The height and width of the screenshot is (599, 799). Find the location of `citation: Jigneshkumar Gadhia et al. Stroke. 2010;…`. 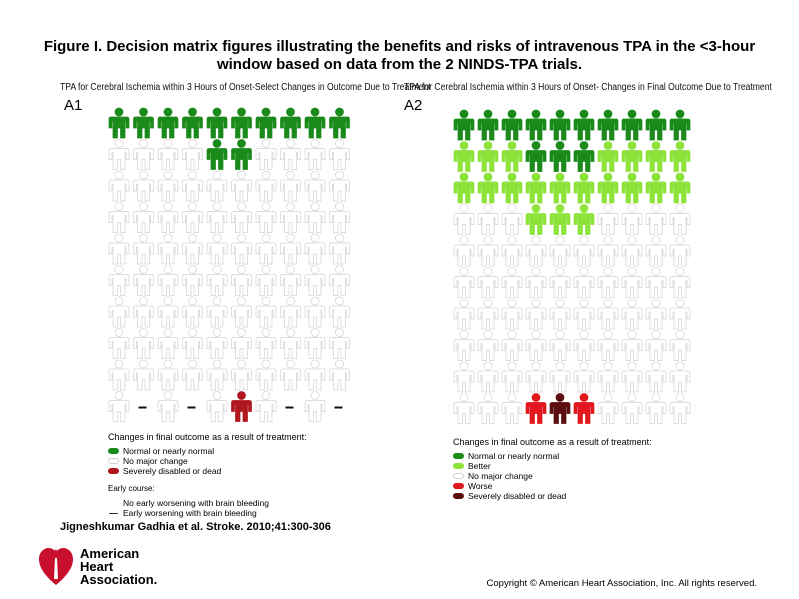

citation: Jigneshkumar Gadhia et al. Stroke. 2010;… is located at coordinates (195, 527).